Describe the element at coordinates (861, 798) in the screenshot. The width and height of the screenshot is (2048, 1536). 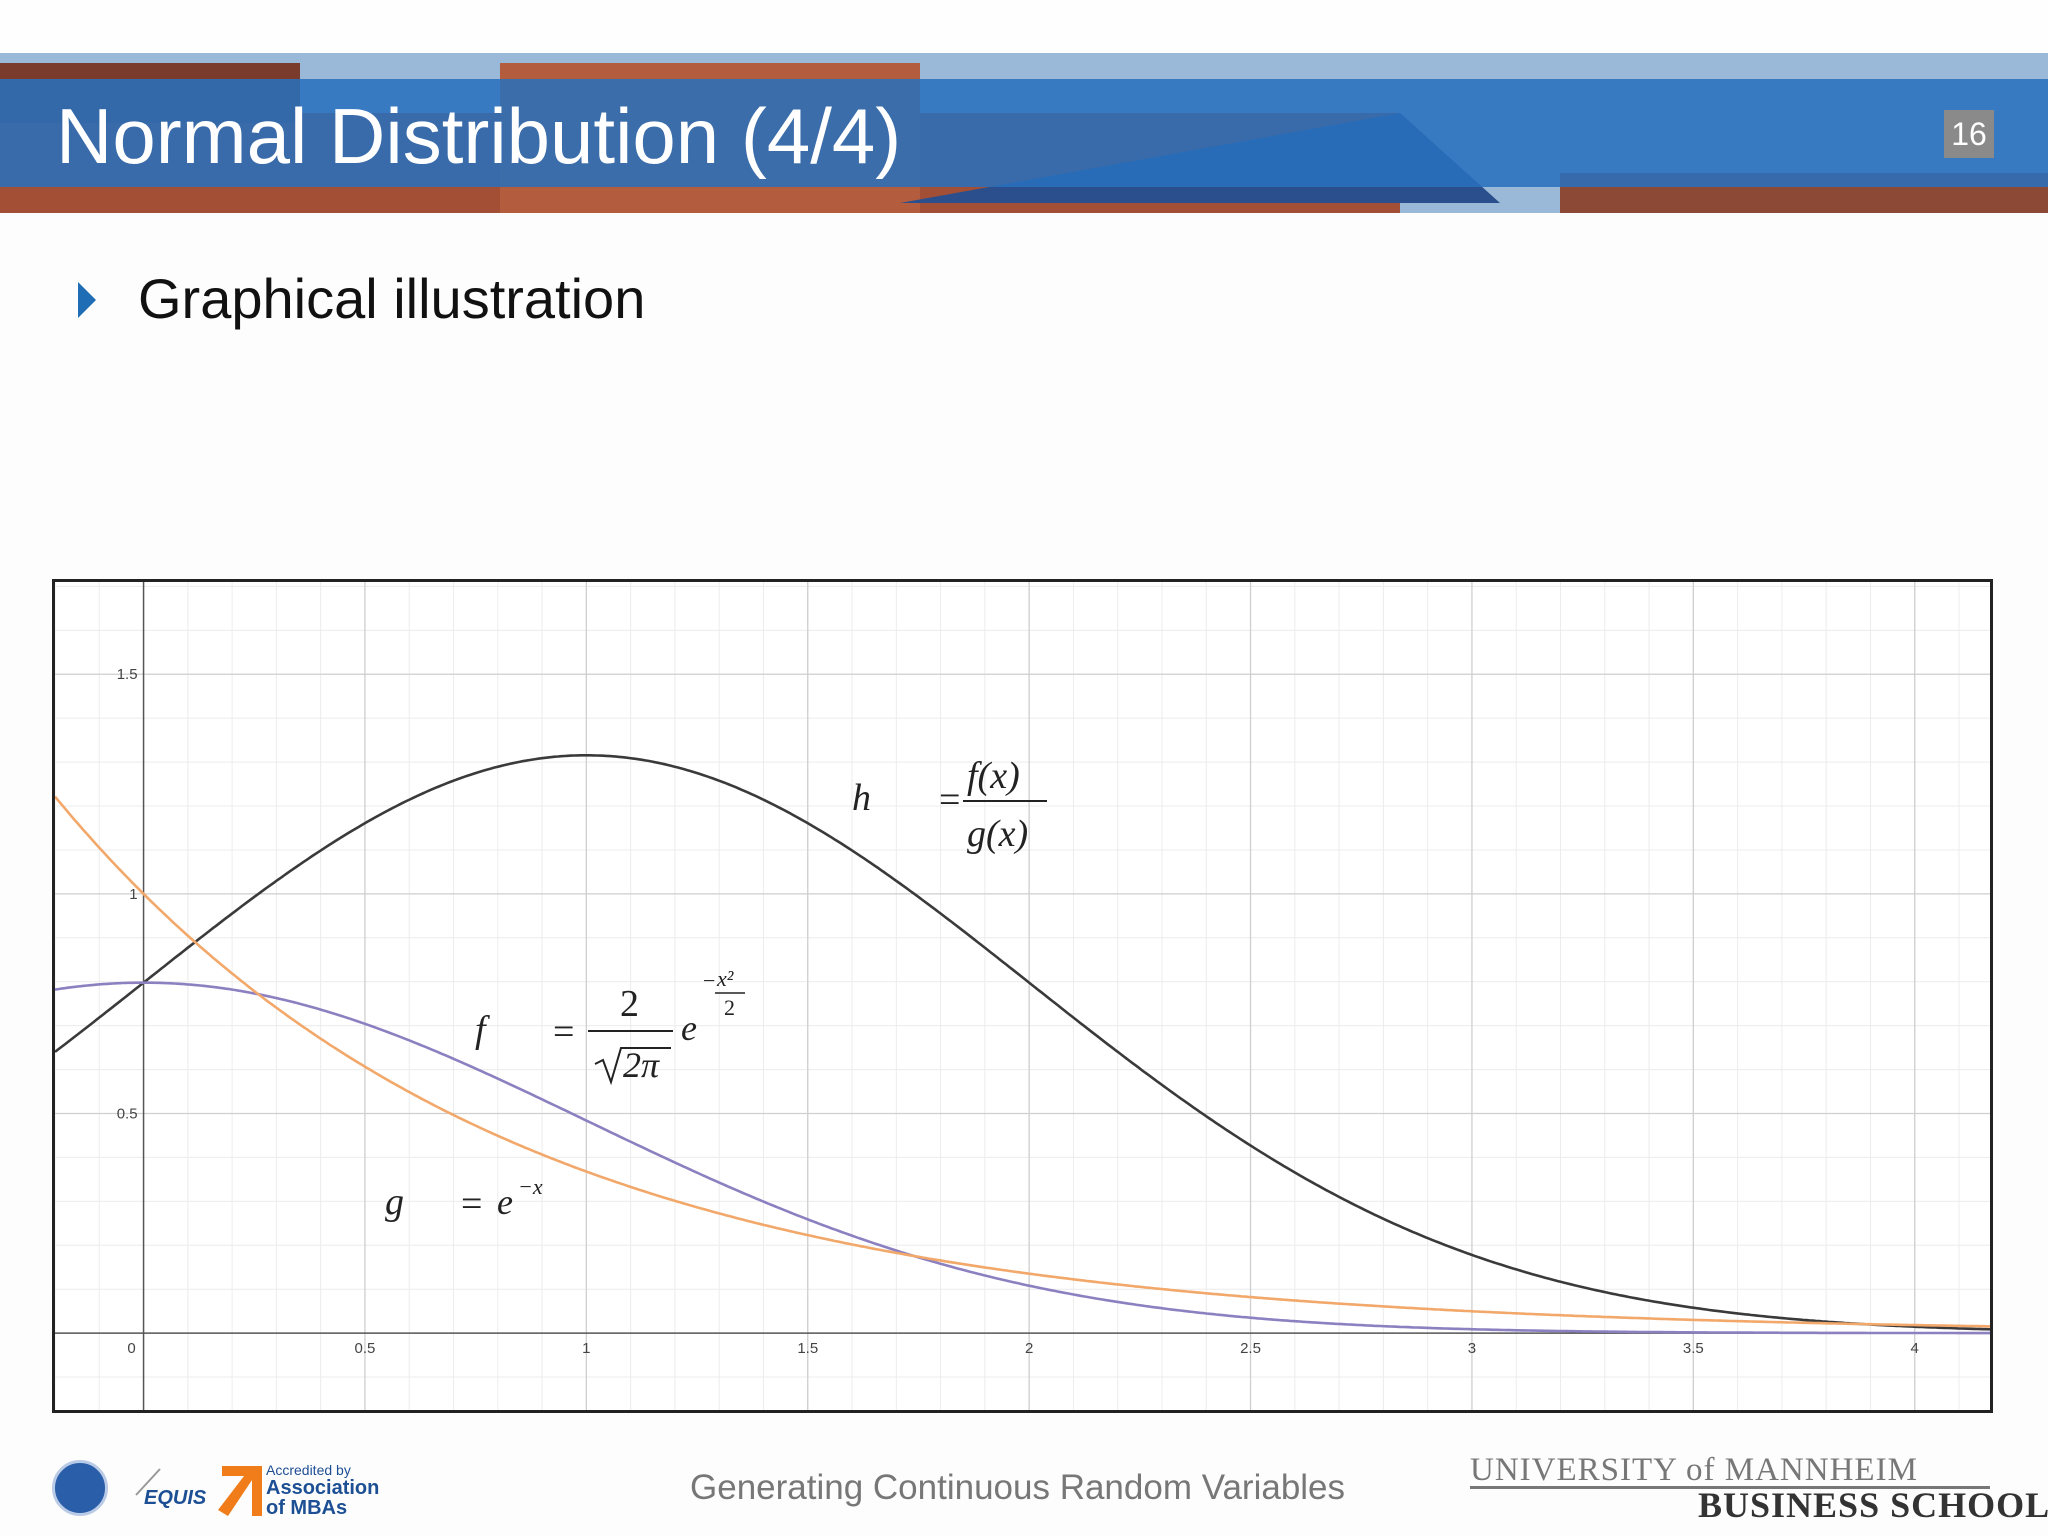
I see `annotation-h-lhs: h` at that location.